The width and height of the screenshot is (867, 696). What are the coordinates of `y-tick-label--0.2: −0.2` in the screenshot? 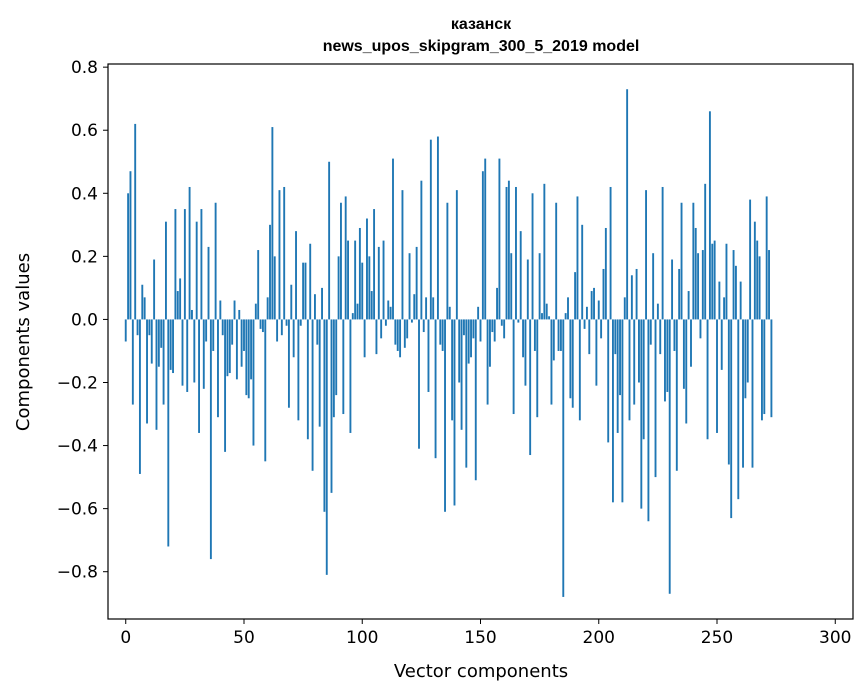 It's located at (77, 383).